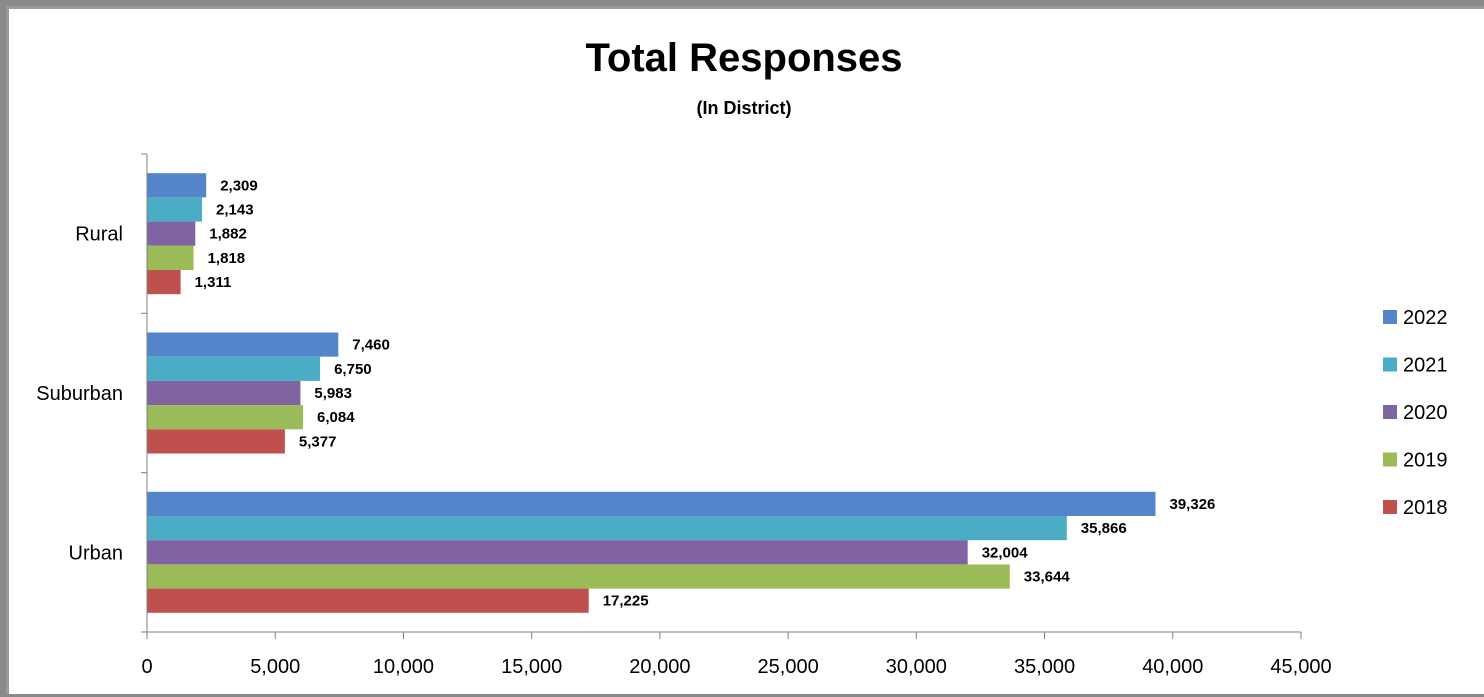  What do you see at coordinates (659, 667) in the screenshot?
I see `x-tick-label: 20,000` at bounding box center [659, 667].